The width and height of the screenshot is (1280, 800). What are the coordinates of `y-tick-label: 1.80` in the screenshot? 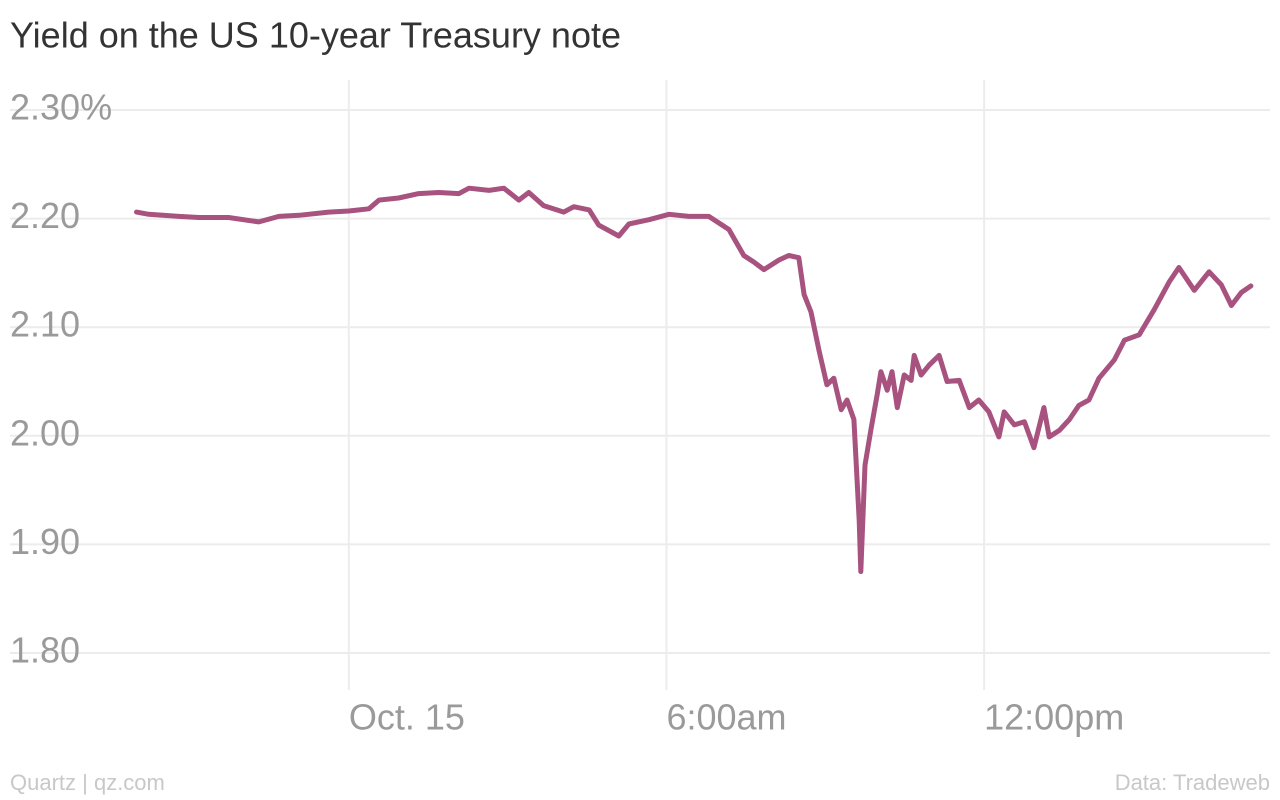 It's located at (45, 650).